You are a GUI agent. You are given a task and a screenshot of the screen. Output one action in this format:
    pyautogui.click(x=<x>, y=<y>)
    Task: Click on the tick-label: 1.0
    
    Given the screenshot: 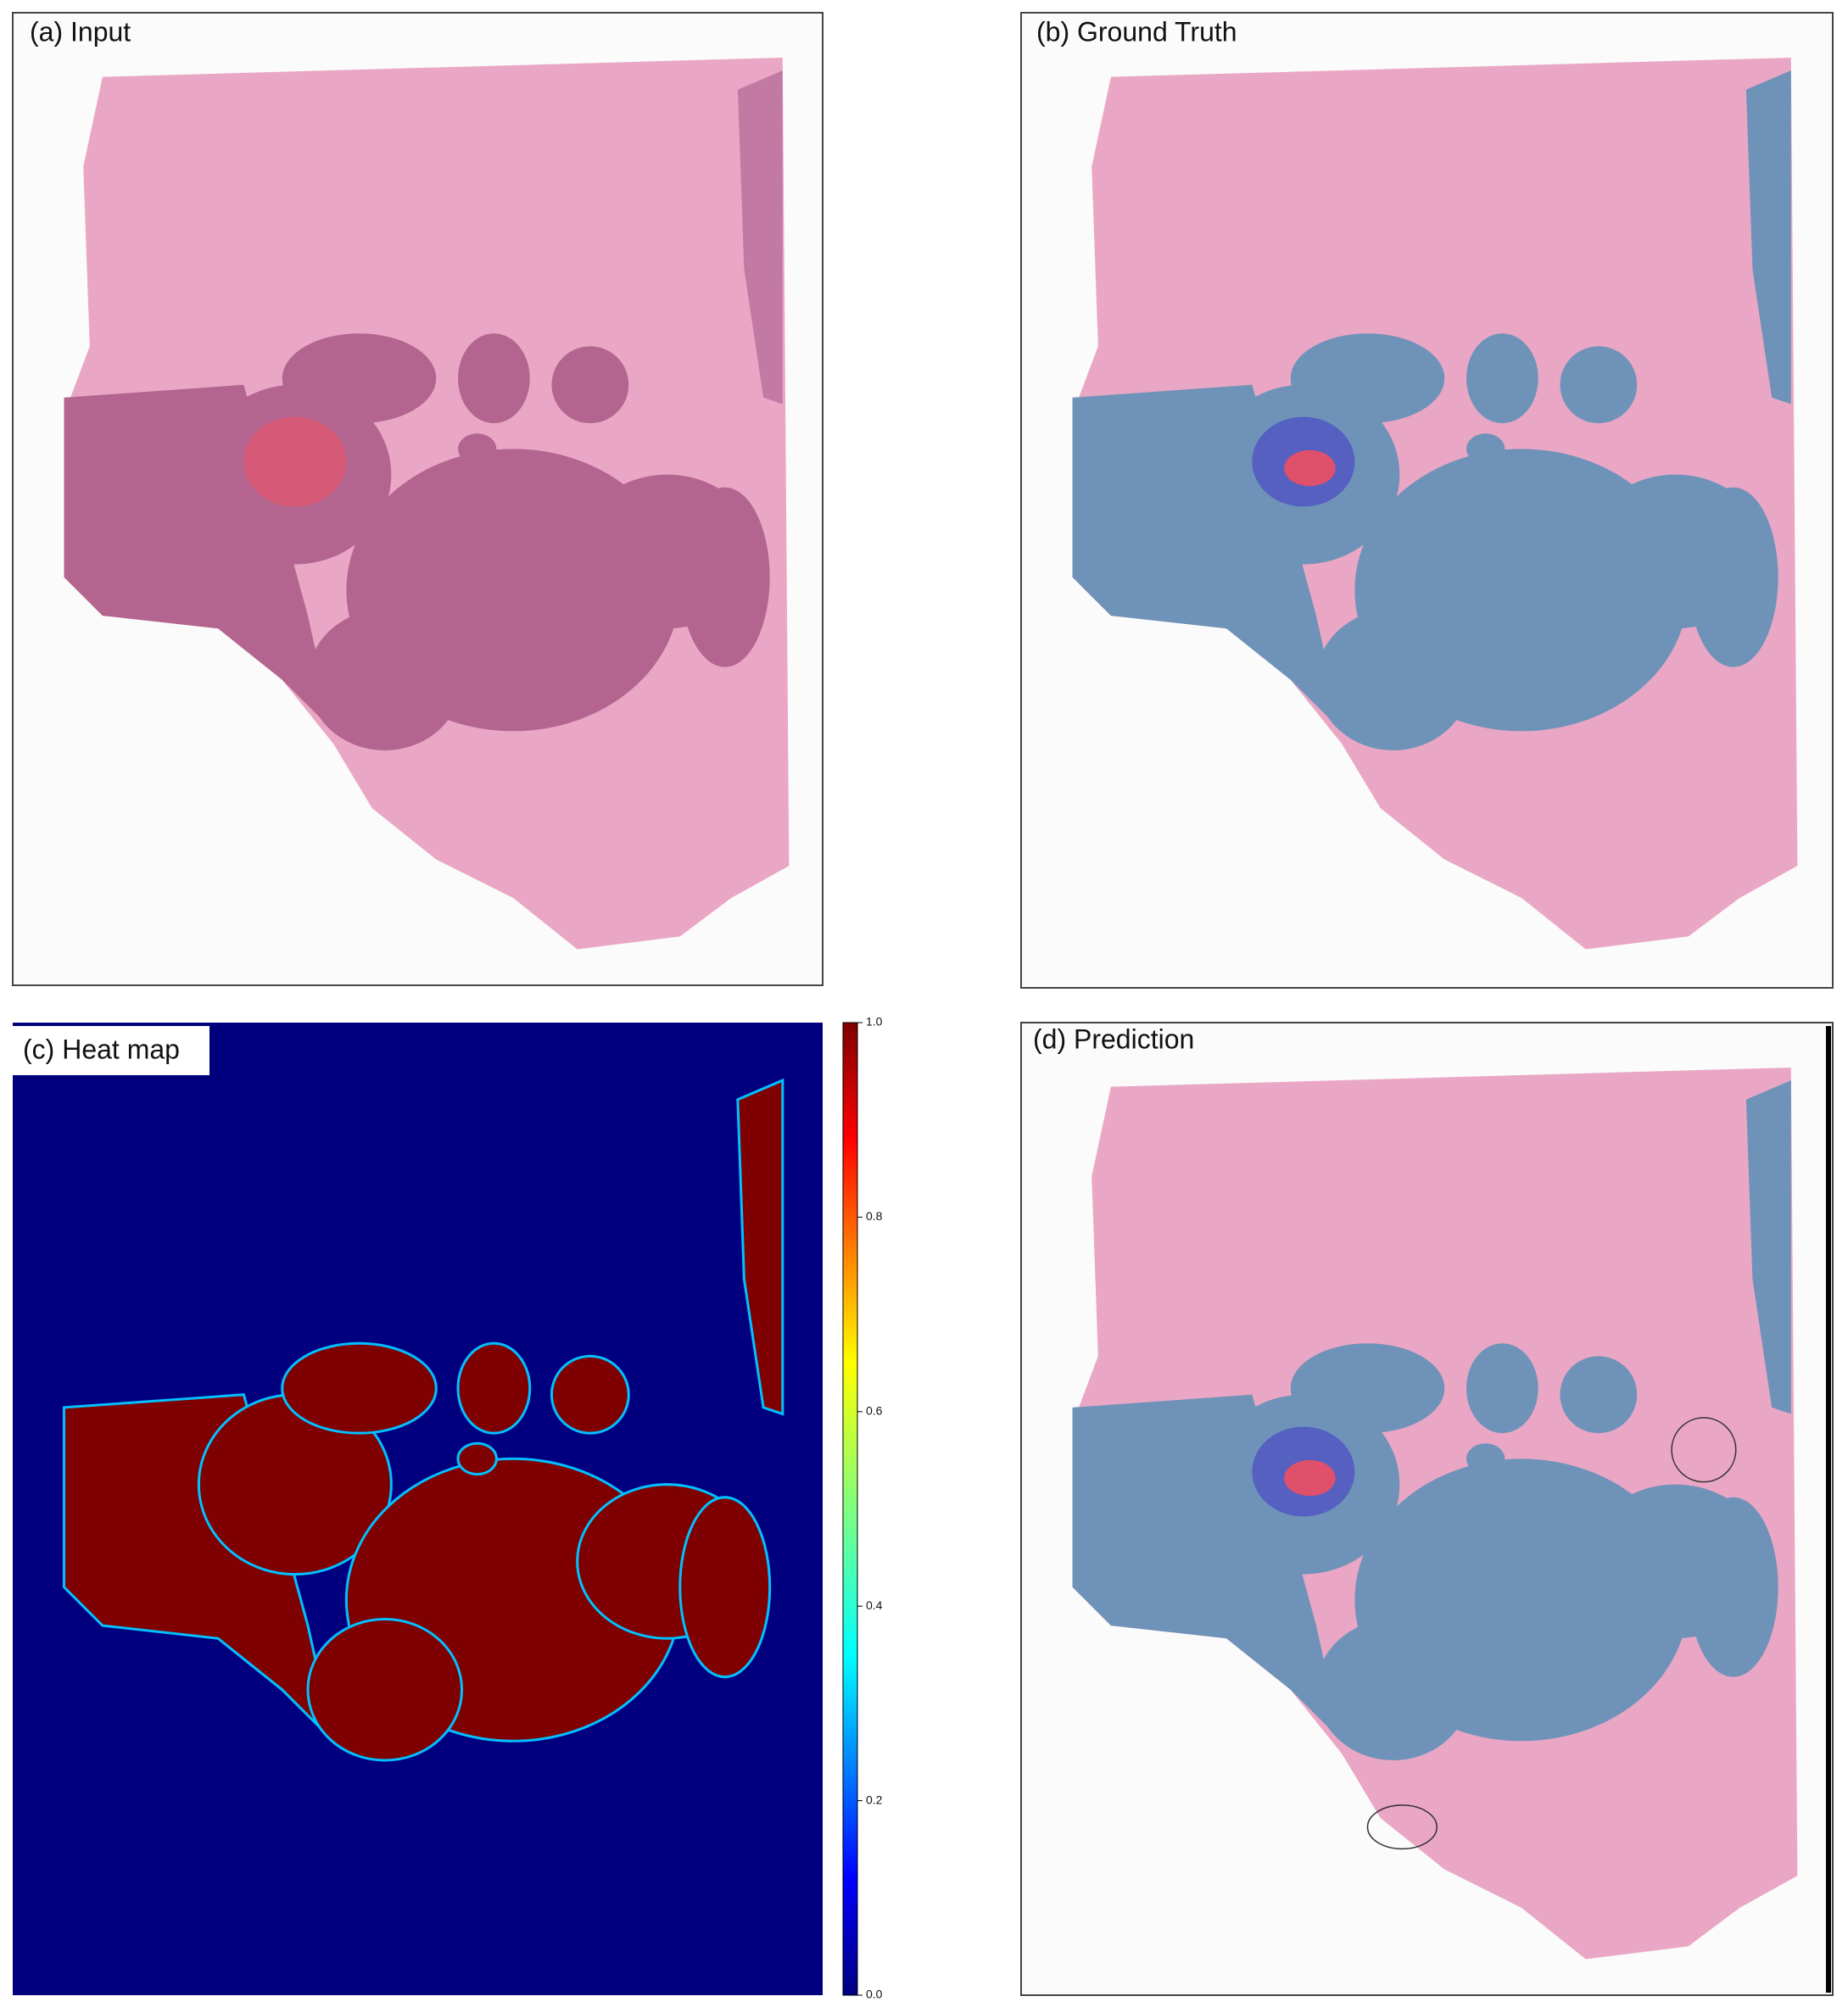 What is the action you would take?
    pyautogui.click(x=875, y=1022)
    